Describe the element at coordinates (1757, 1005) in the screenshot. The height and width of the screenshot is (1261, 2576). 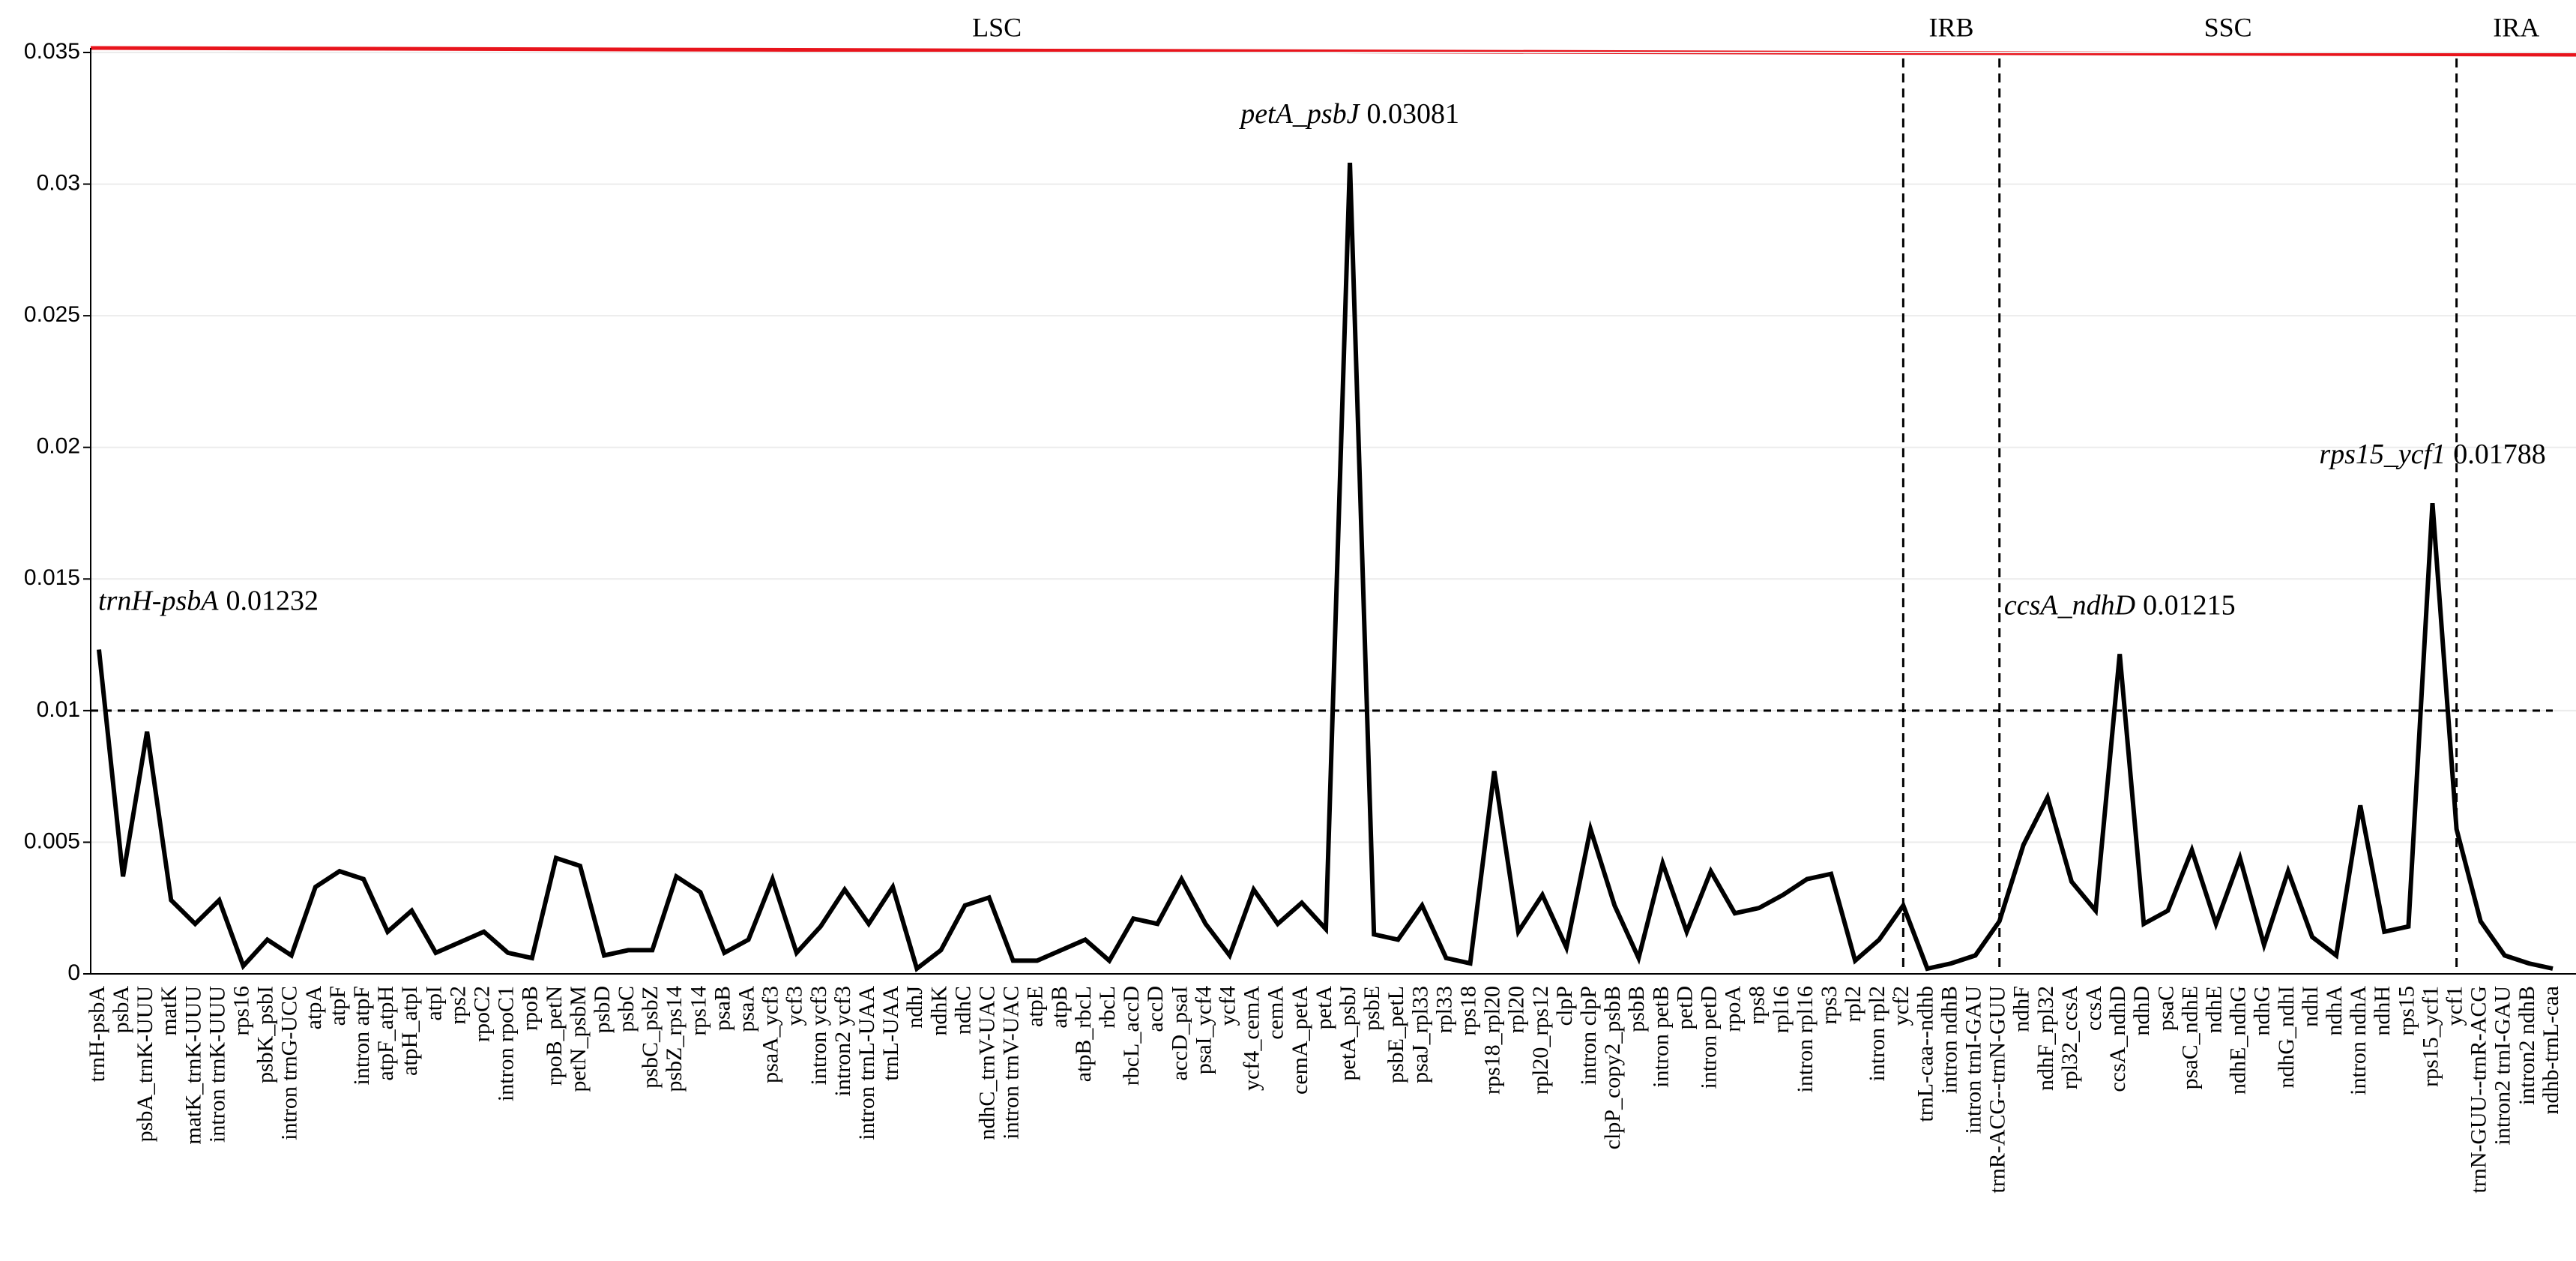
I see `x-tick-label: rps8` at that location.